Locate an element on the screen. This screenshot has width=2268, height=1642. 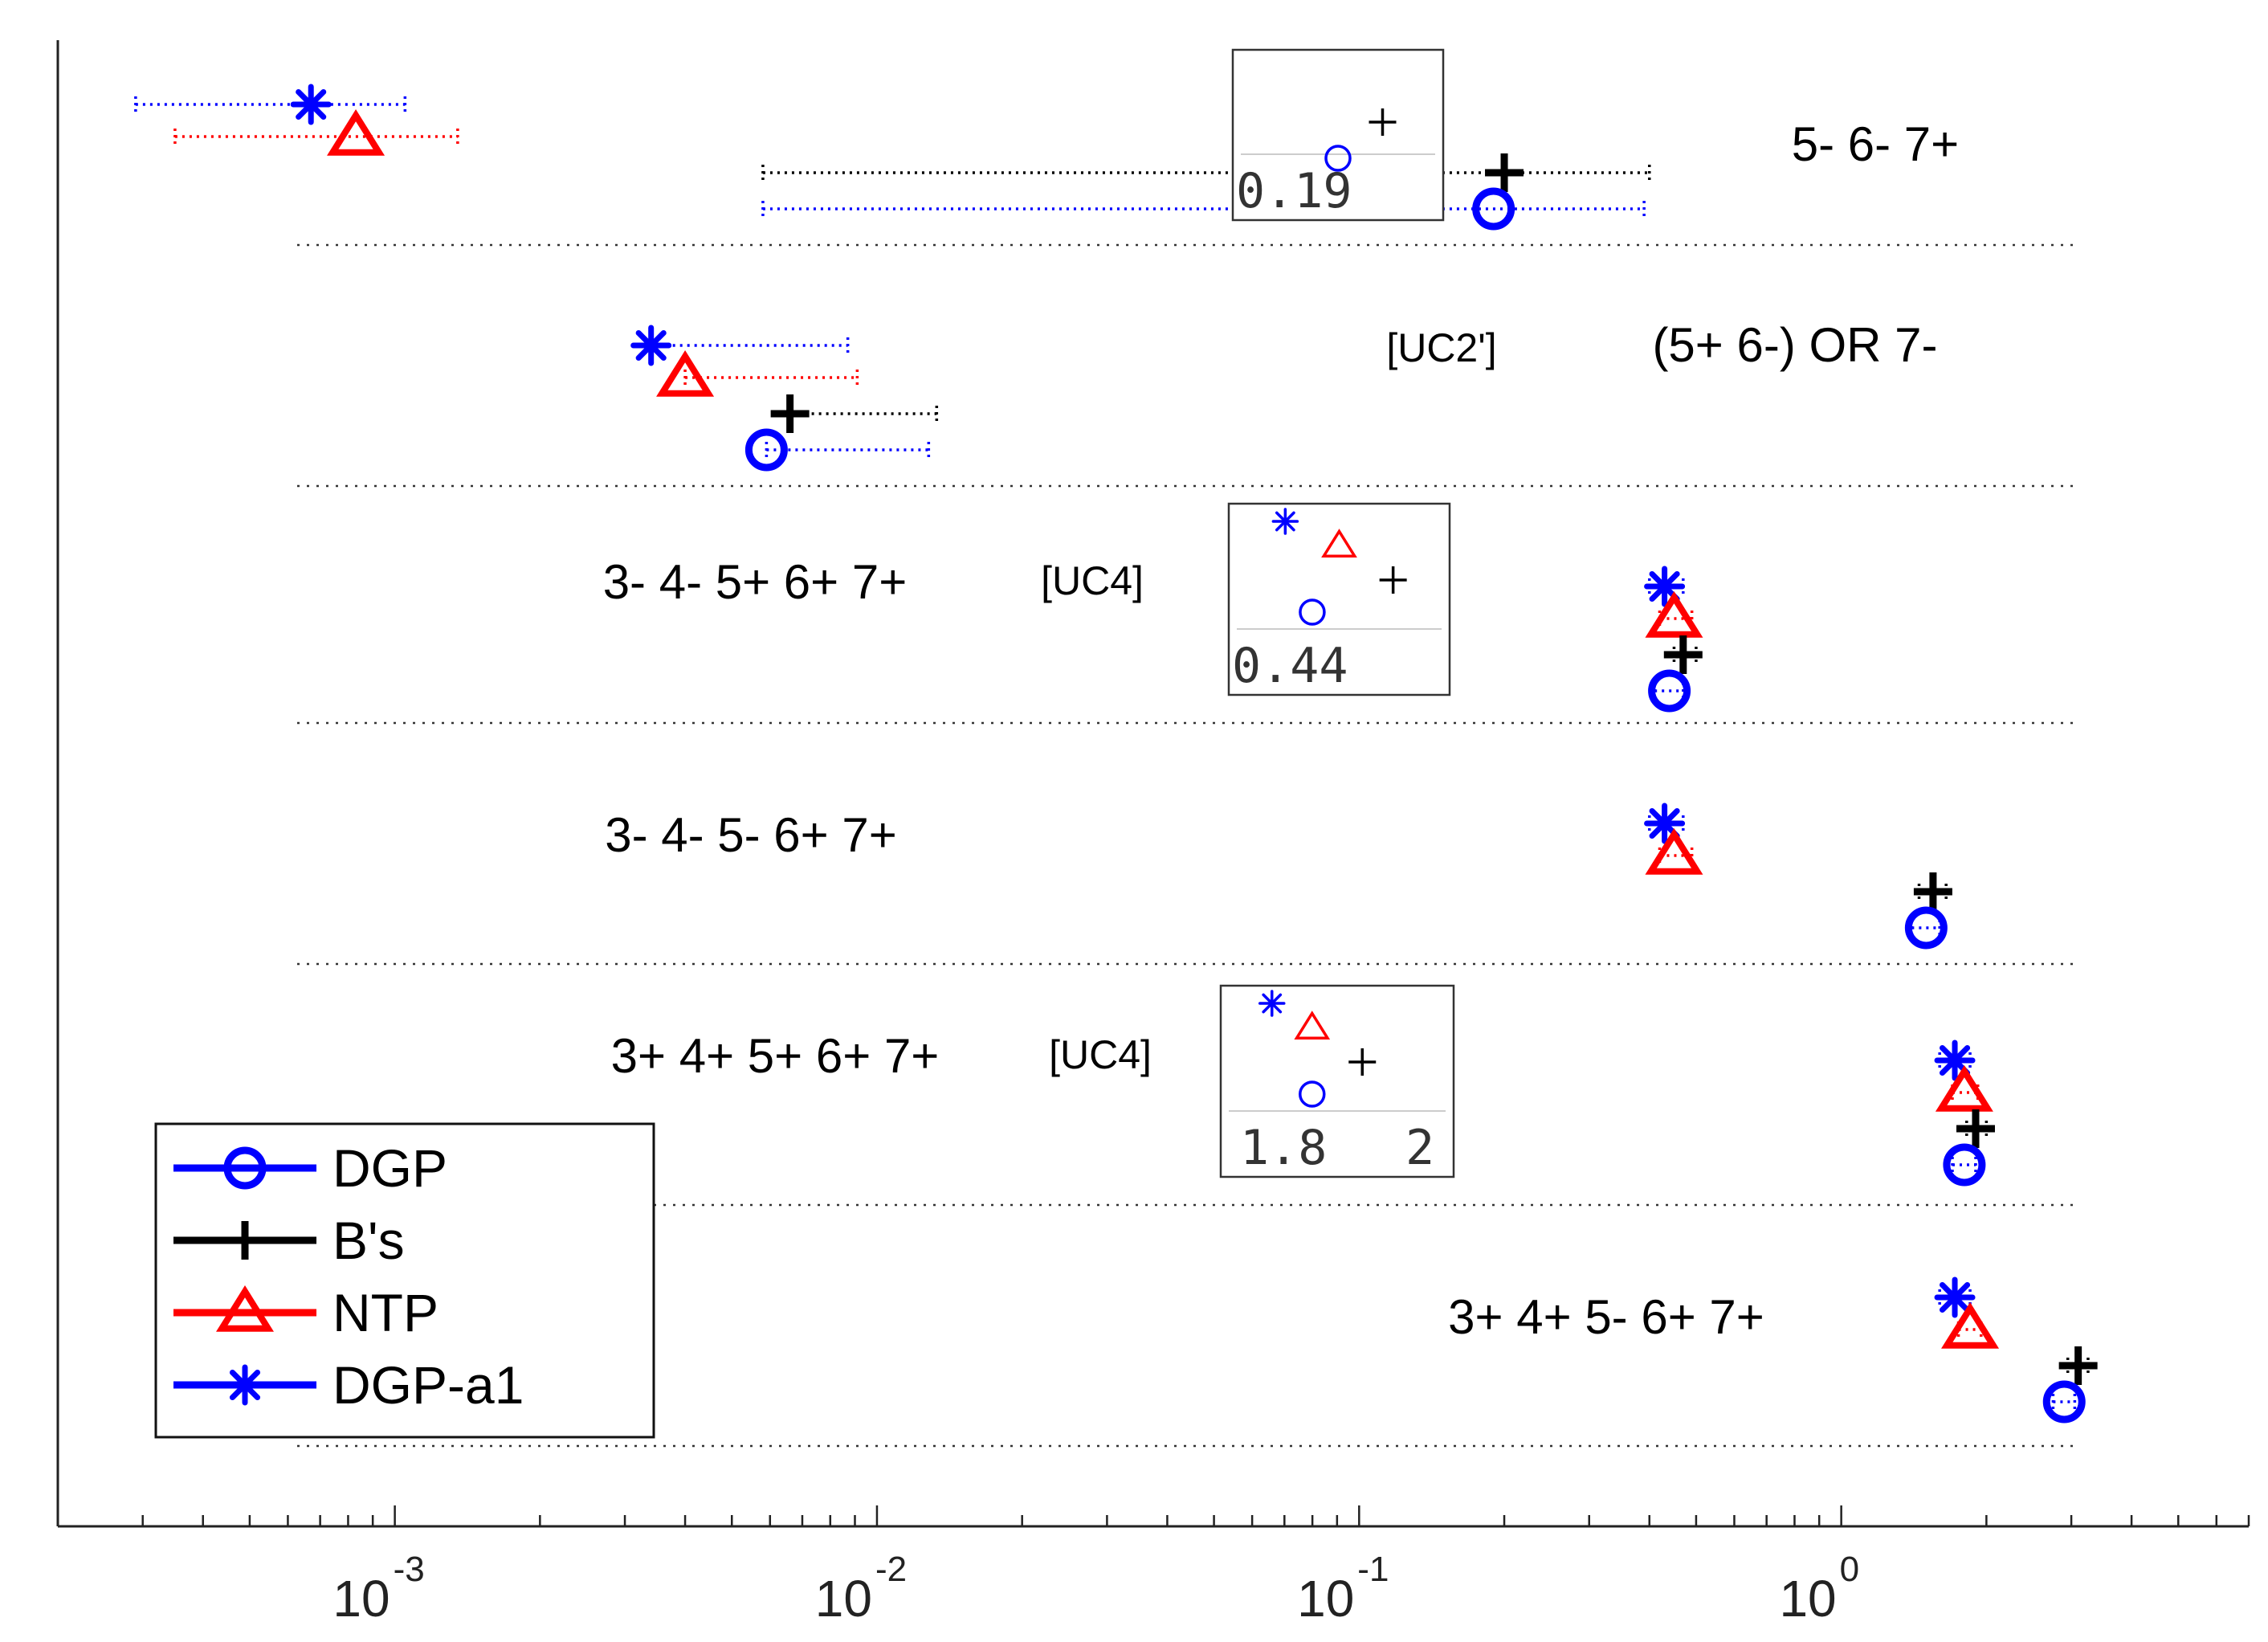
svg-text: 0 is located at coordinates (1849, 1569).